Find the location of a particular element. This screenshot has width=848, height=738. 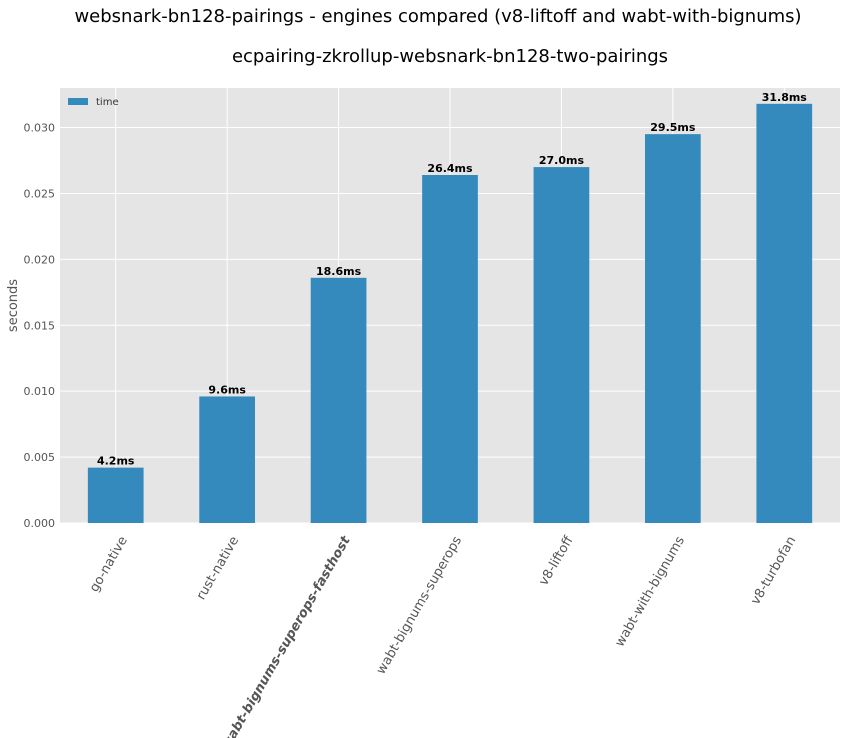

y-tick-label: 0.005 is located at coordinates (40, 457).